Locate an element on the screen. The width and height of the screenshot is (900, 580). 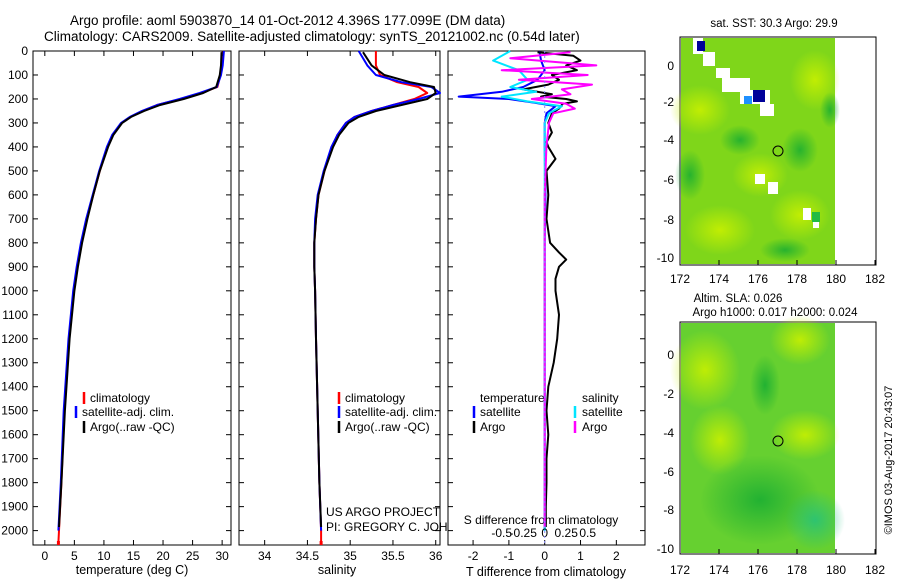
salinity-profile-series is located at coordinates (377, 296).